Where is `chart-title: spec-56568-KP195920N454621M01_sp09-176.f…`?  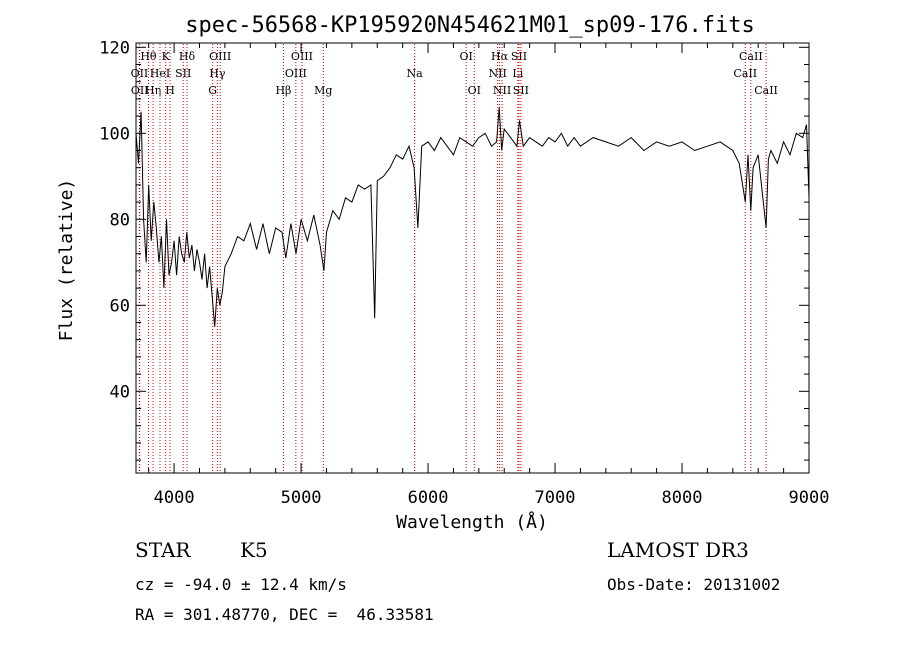
chart-title: spec-56568-KP195920N454621M01_sp09-176.f… is located at coordinates (470, 25).